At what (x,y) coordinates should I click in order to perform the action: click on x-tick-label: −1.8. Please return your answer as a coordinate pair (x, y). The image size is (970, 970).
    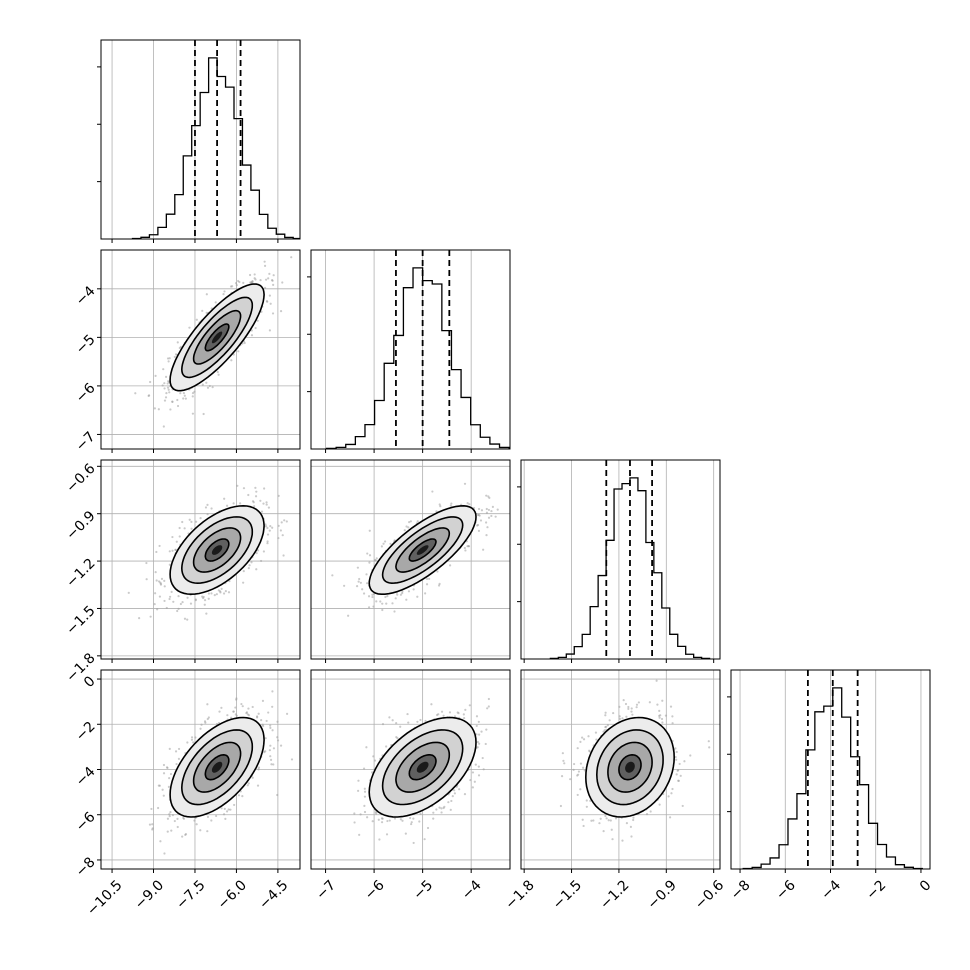
    Looking at the image, I should click on (519, 894).